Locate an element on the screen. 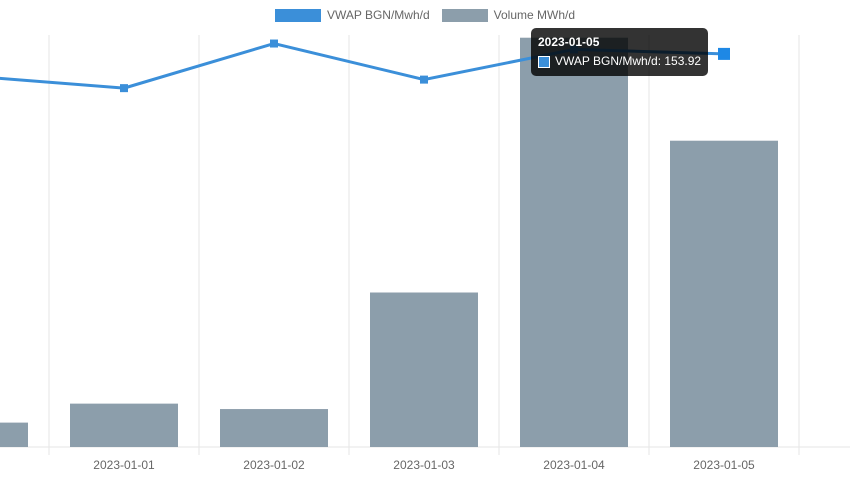 This screenshot has width=850, height=480. x-tick-label: 2023-01-01 is located at coordinates (124, 465).